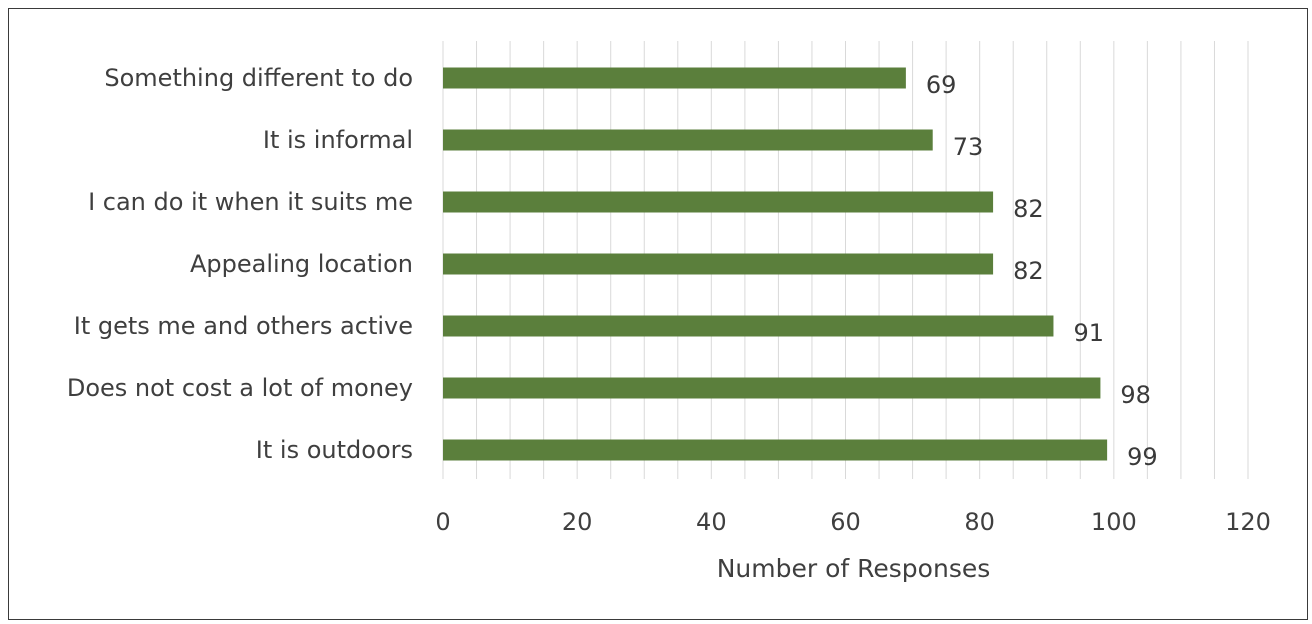  Describe the element at coordinates (334, 450) in the screenshot. I see `category-label: It is outdoors` at that location.